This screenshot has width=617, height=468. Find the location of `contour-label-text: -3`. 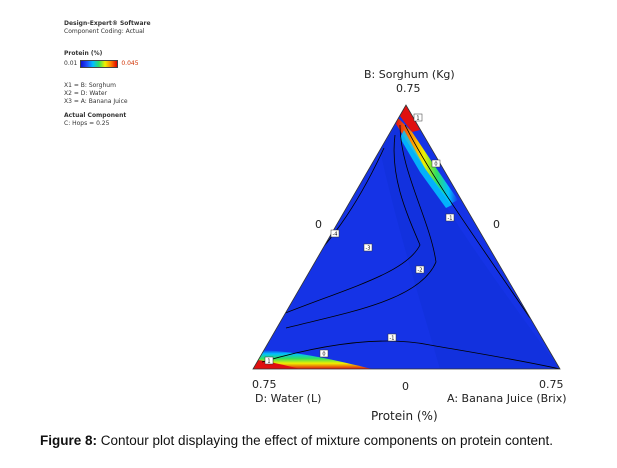

contour-label-text: -3 is located at coordinates (368, 249).